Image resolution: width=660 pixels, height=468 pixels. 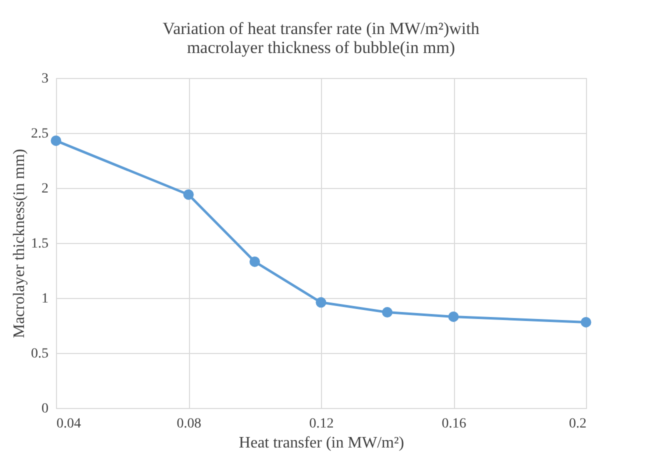 I want to click on y-tick-label: 2, so click(x=45, y=189).